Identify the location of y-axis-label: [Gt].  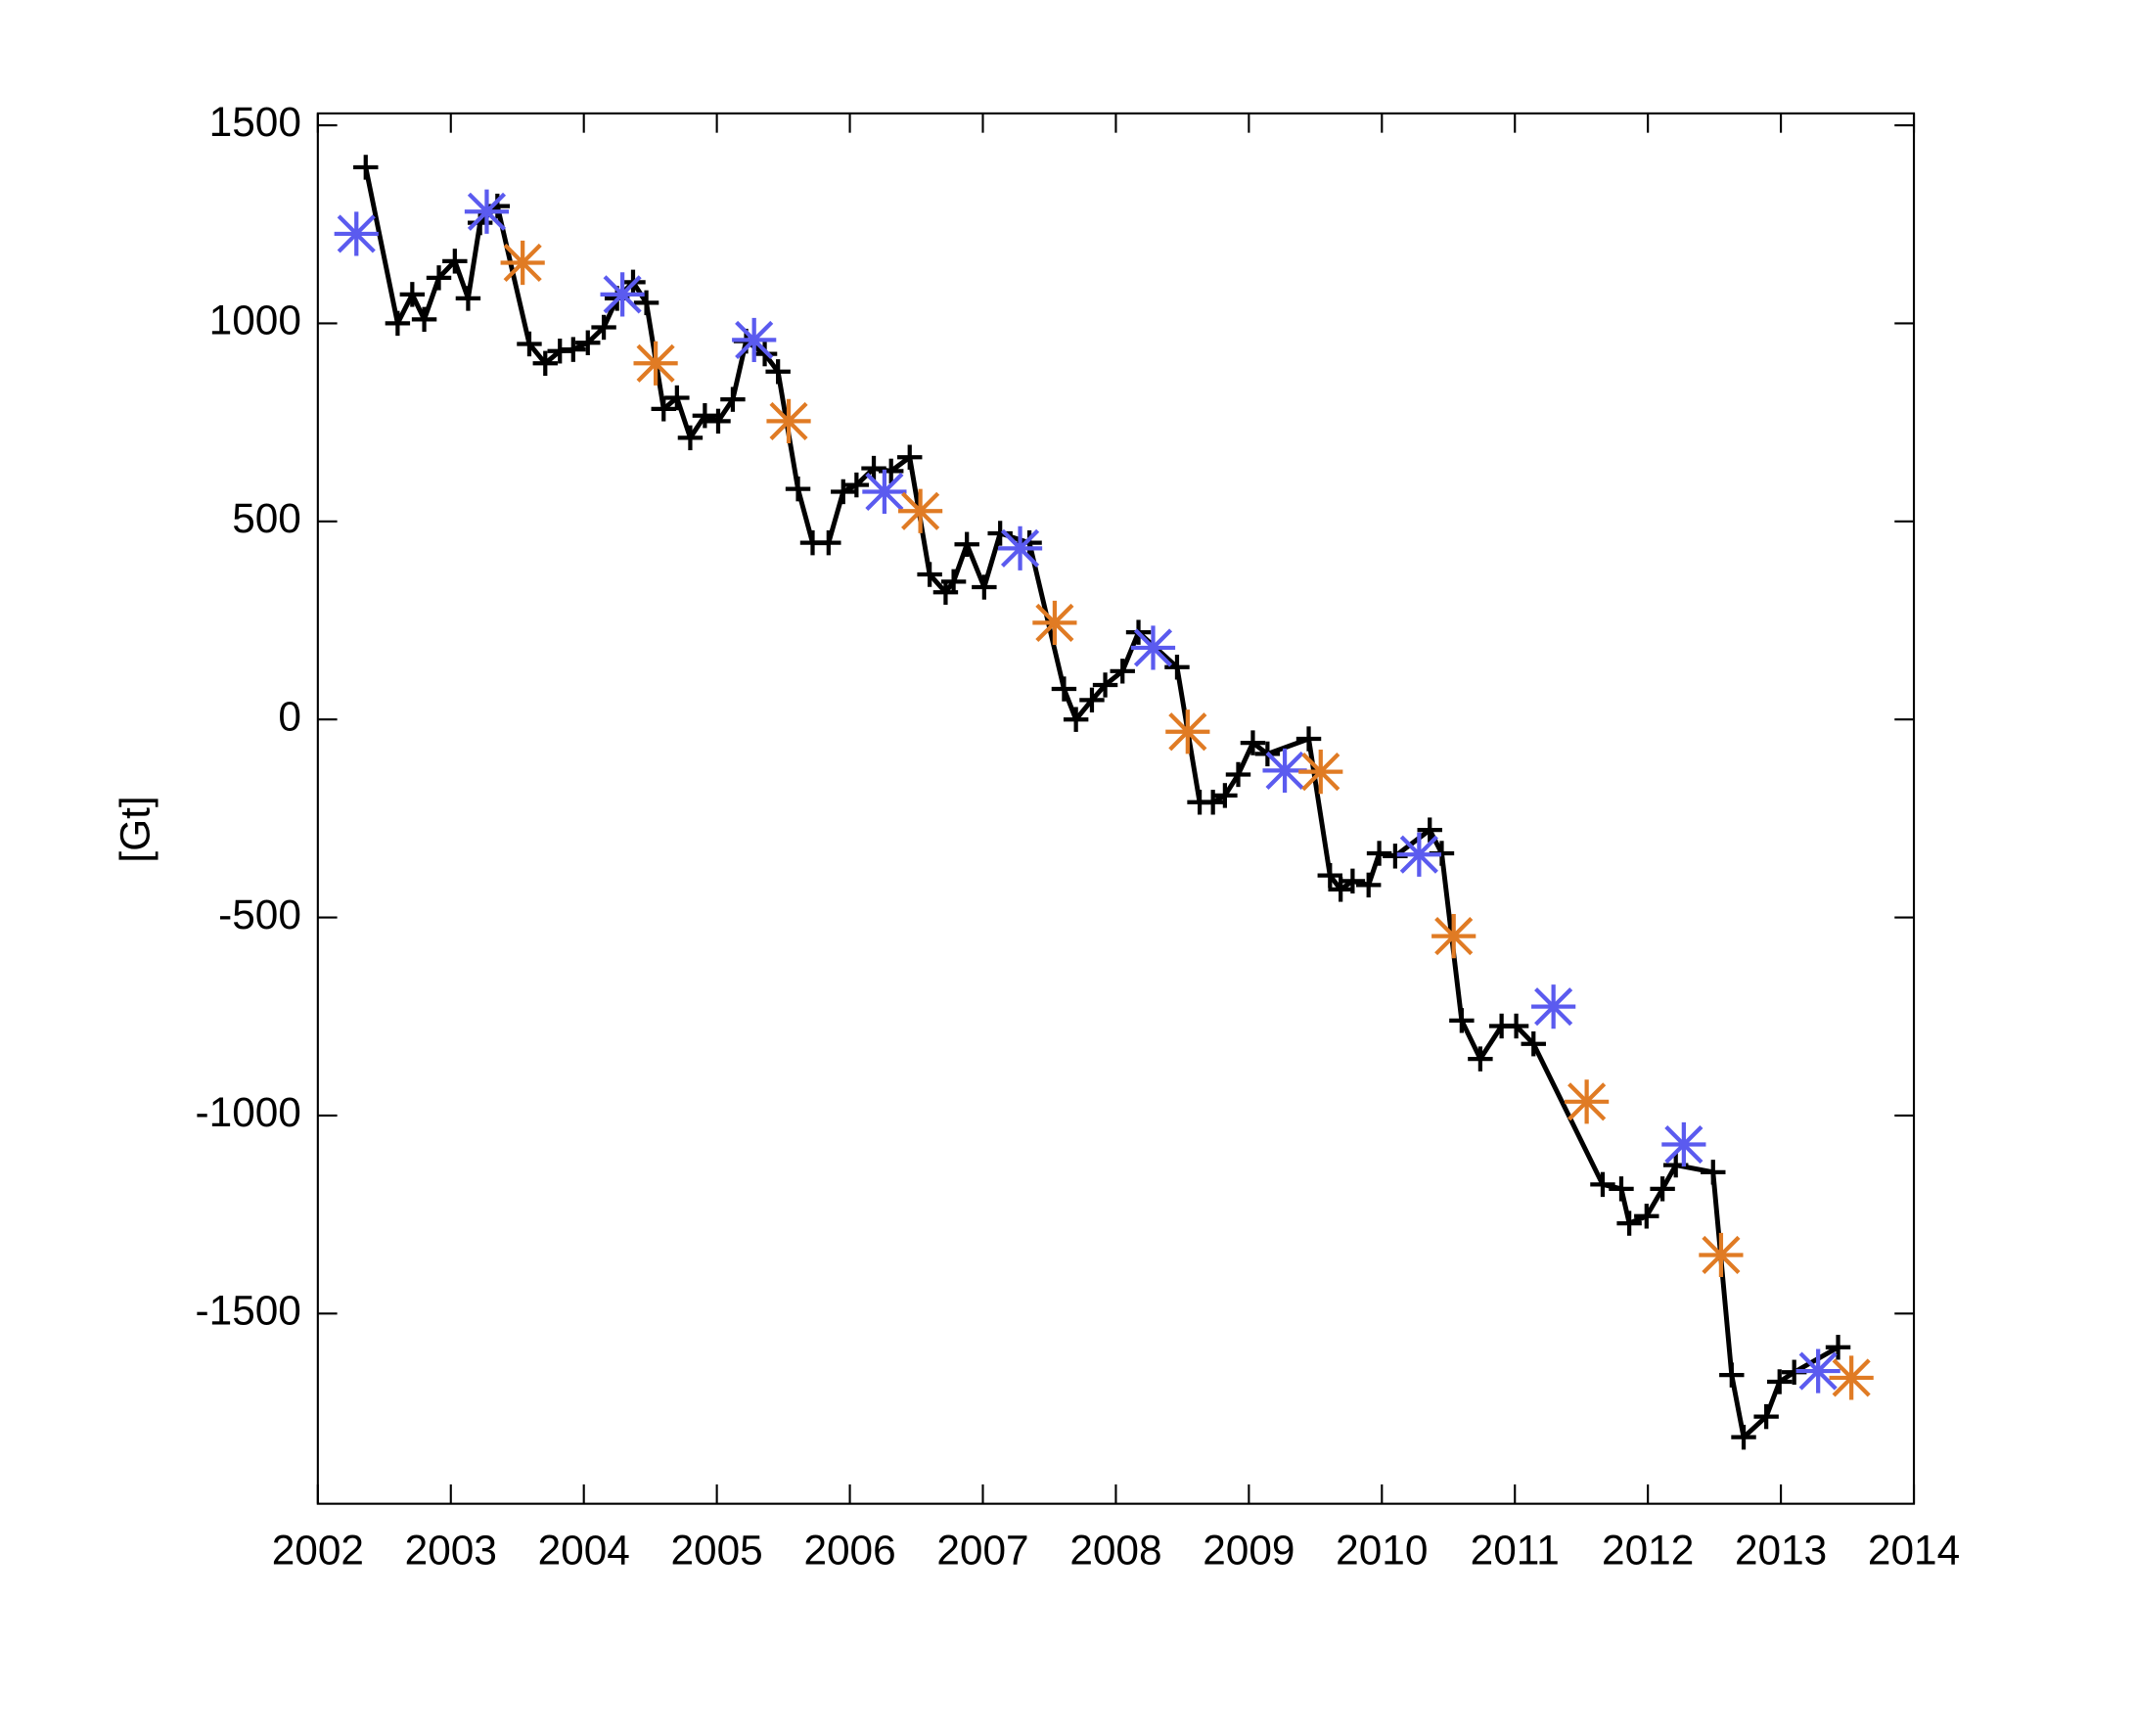
(135, 829).